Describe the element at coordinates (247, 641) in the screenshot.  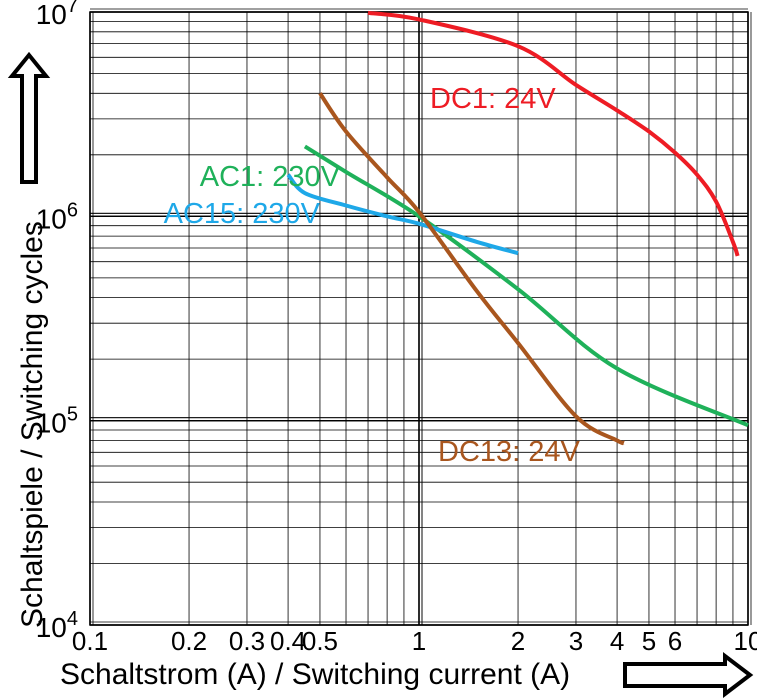
I see `x-tick-label: 0.3` at that location.